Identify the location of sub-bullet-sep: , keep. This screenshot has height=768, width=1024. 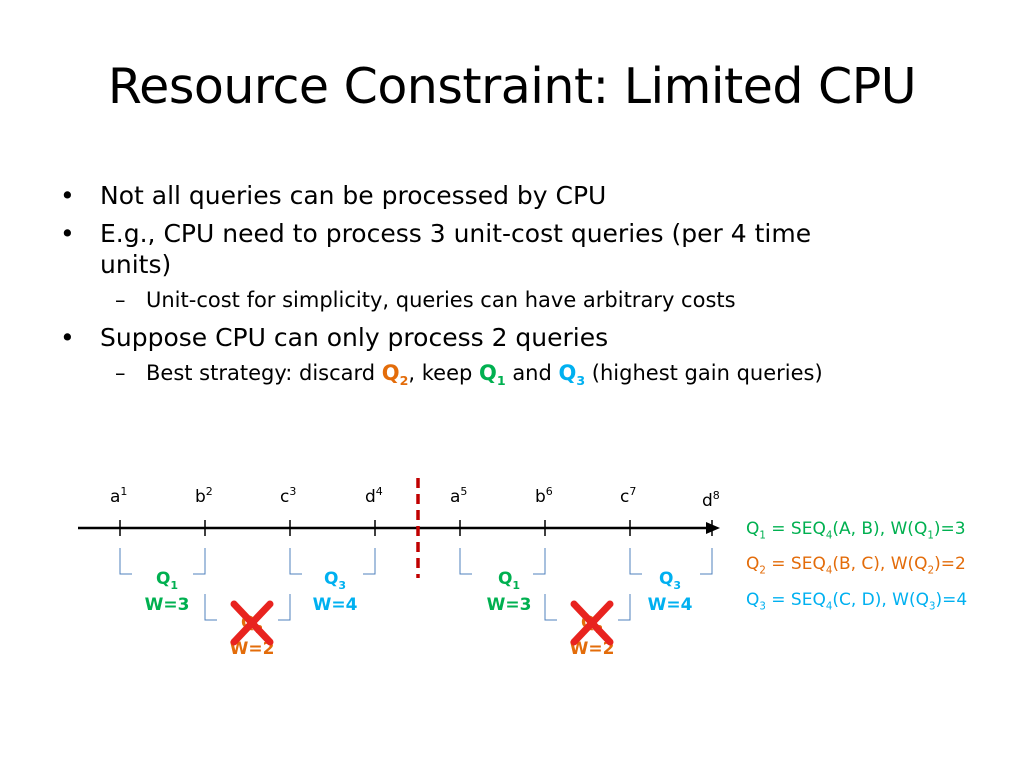
(444, 373).